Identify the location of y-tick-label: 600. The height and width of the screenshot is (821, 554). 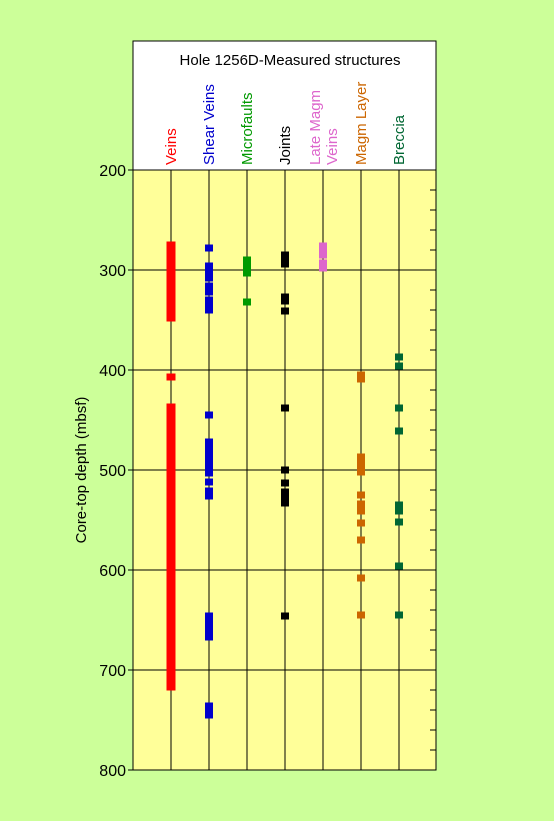
(112, 571).